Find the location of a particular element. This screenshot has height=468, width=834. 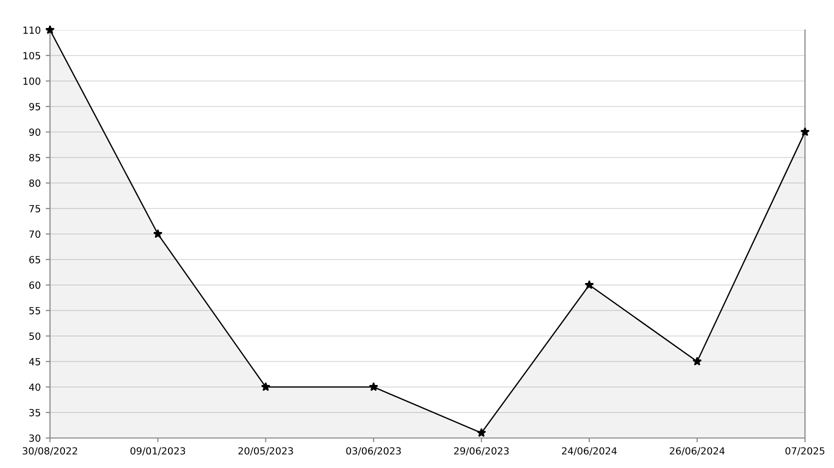

x-tick-label: 30/08/2022 is located at coordinates (50, 451).